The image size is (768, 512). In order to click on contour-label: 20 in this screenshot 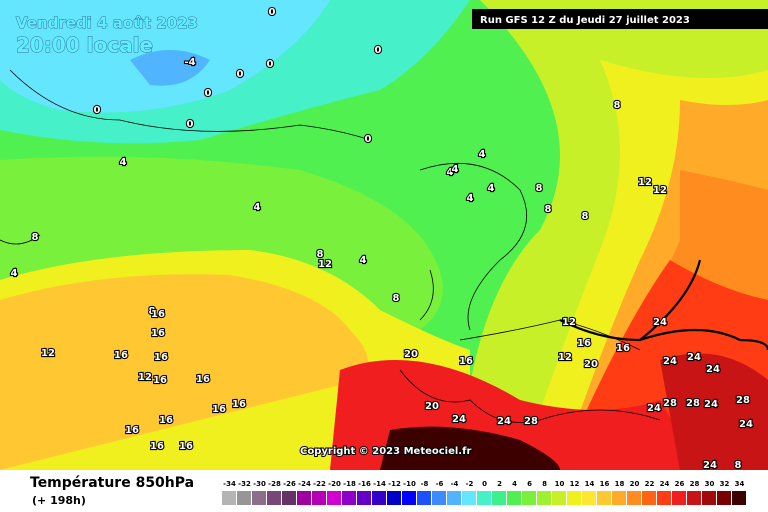, I will do `click(591, 364)`.